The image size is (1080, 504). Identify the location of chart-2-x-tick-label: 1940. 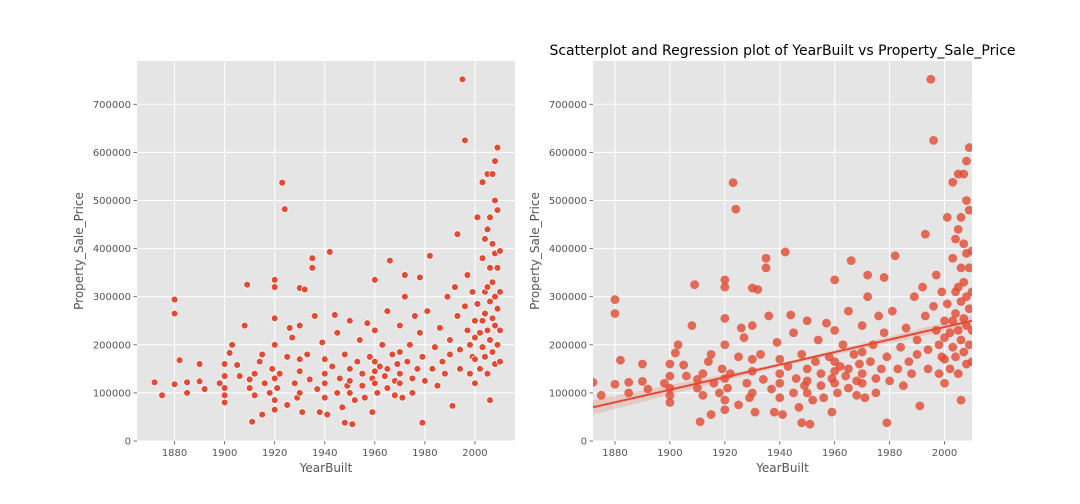
(779, 453).